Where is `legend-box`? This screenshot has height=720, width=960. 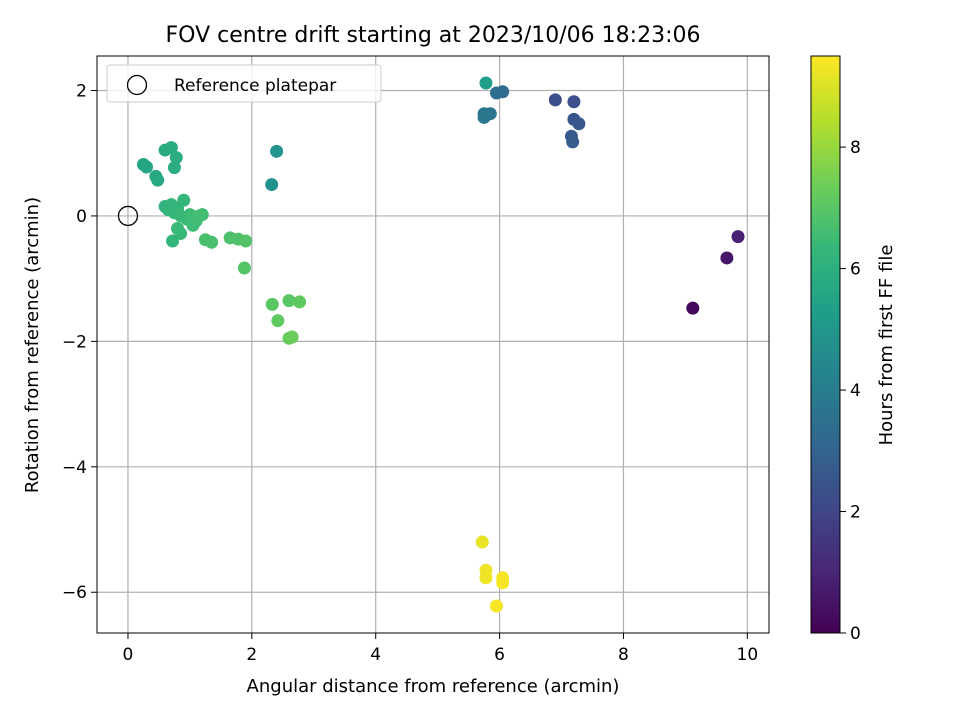
legend-box is located at coordinates (244, 83).